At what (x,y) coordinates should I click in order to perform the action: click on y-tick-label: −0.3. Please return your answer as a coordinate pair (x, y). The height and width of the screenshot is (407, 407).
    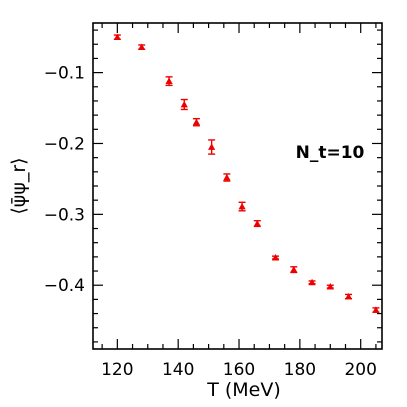
    Looking at the image, I should click on (64, 215).